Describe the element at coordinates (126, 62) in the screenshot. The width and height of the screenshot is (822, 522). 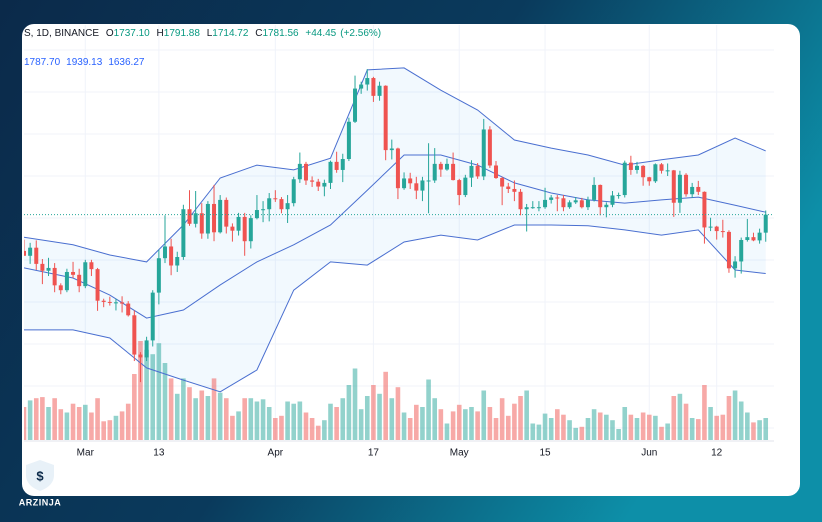
I see `band-value: 1636.27` at that location.